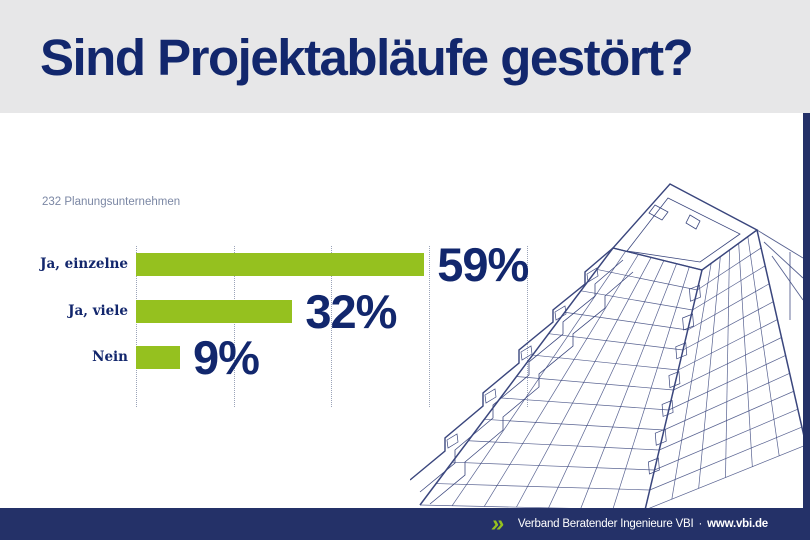 Image resolution: width=810 pixels, height=540 pixels. Describe the element at coordinates (806, 310) in the screenshot. I see `right-accent-stripe` at that location.